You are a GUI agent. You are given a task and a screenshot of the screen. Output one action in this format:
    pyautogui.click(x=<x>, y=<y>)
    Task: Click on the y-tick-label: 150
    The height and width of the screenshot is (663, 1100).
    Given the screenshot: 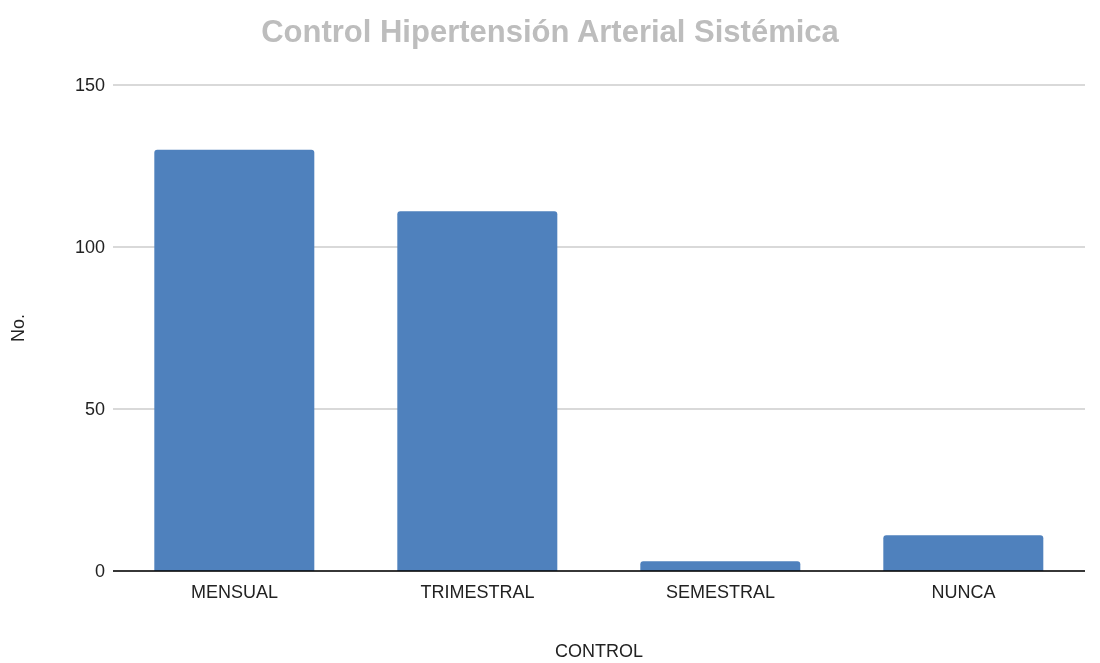 What is the action you would take?
    pyautogui.click(x=89, y=85)
    